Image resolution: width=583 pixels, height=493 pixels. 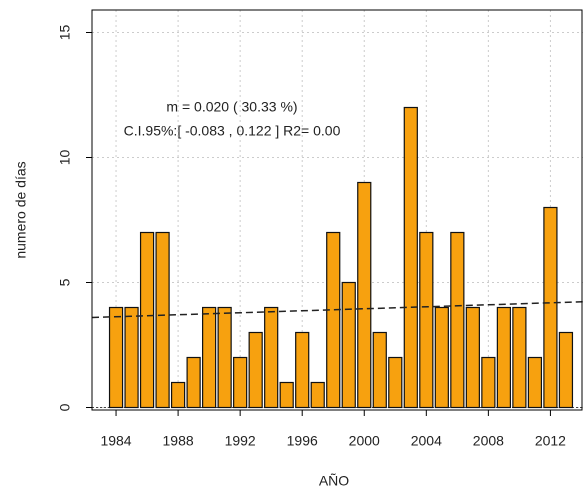 I want to click on x-axis-label: AÑO, so click(x=334, y=481).